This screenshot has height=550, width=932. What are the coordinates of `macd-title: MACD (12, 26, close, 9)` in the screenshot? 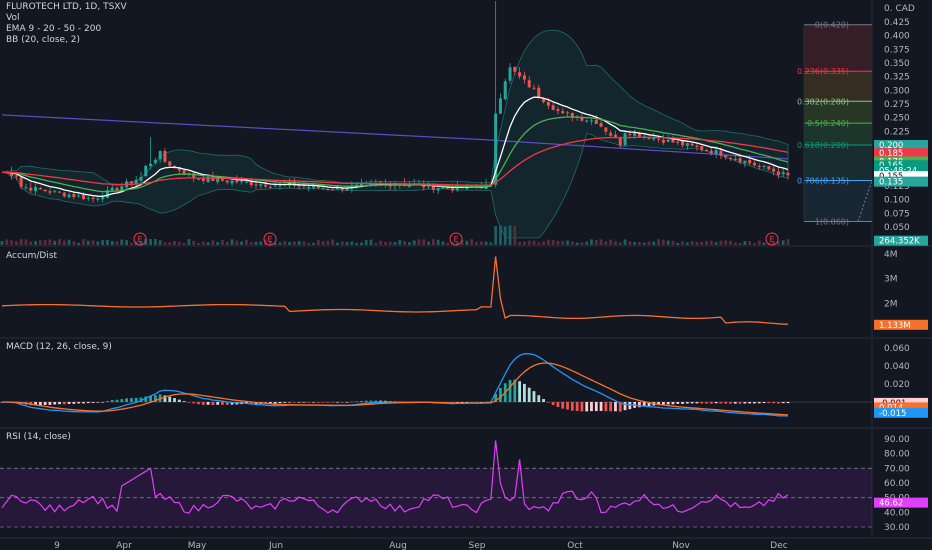 It's located at (59, 347).